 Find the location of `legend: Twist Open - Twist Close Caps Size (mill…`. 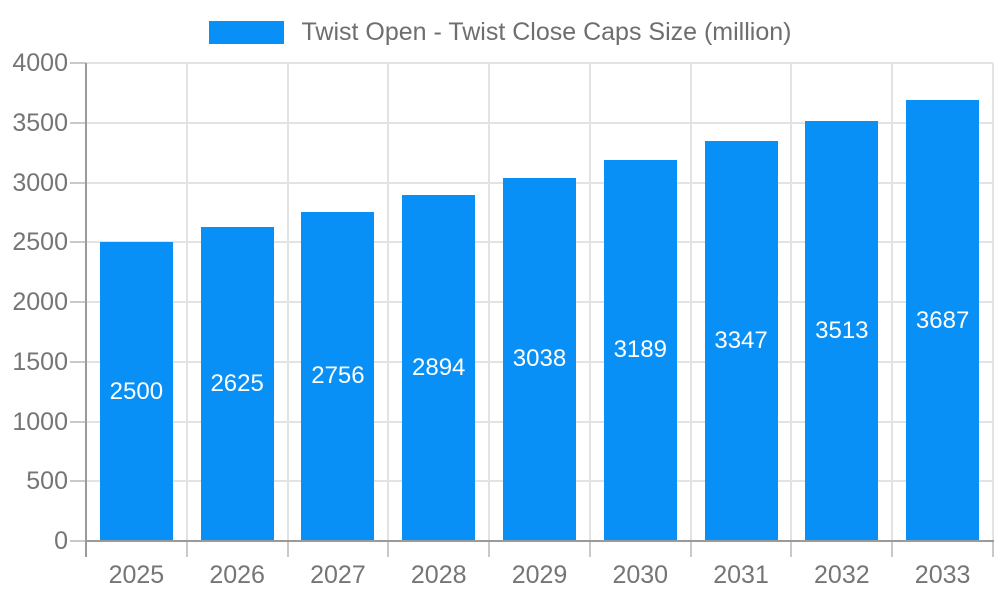

legend: Twist Open - Twist Close Caps Size (mill… is located at coordinates (500, 32).